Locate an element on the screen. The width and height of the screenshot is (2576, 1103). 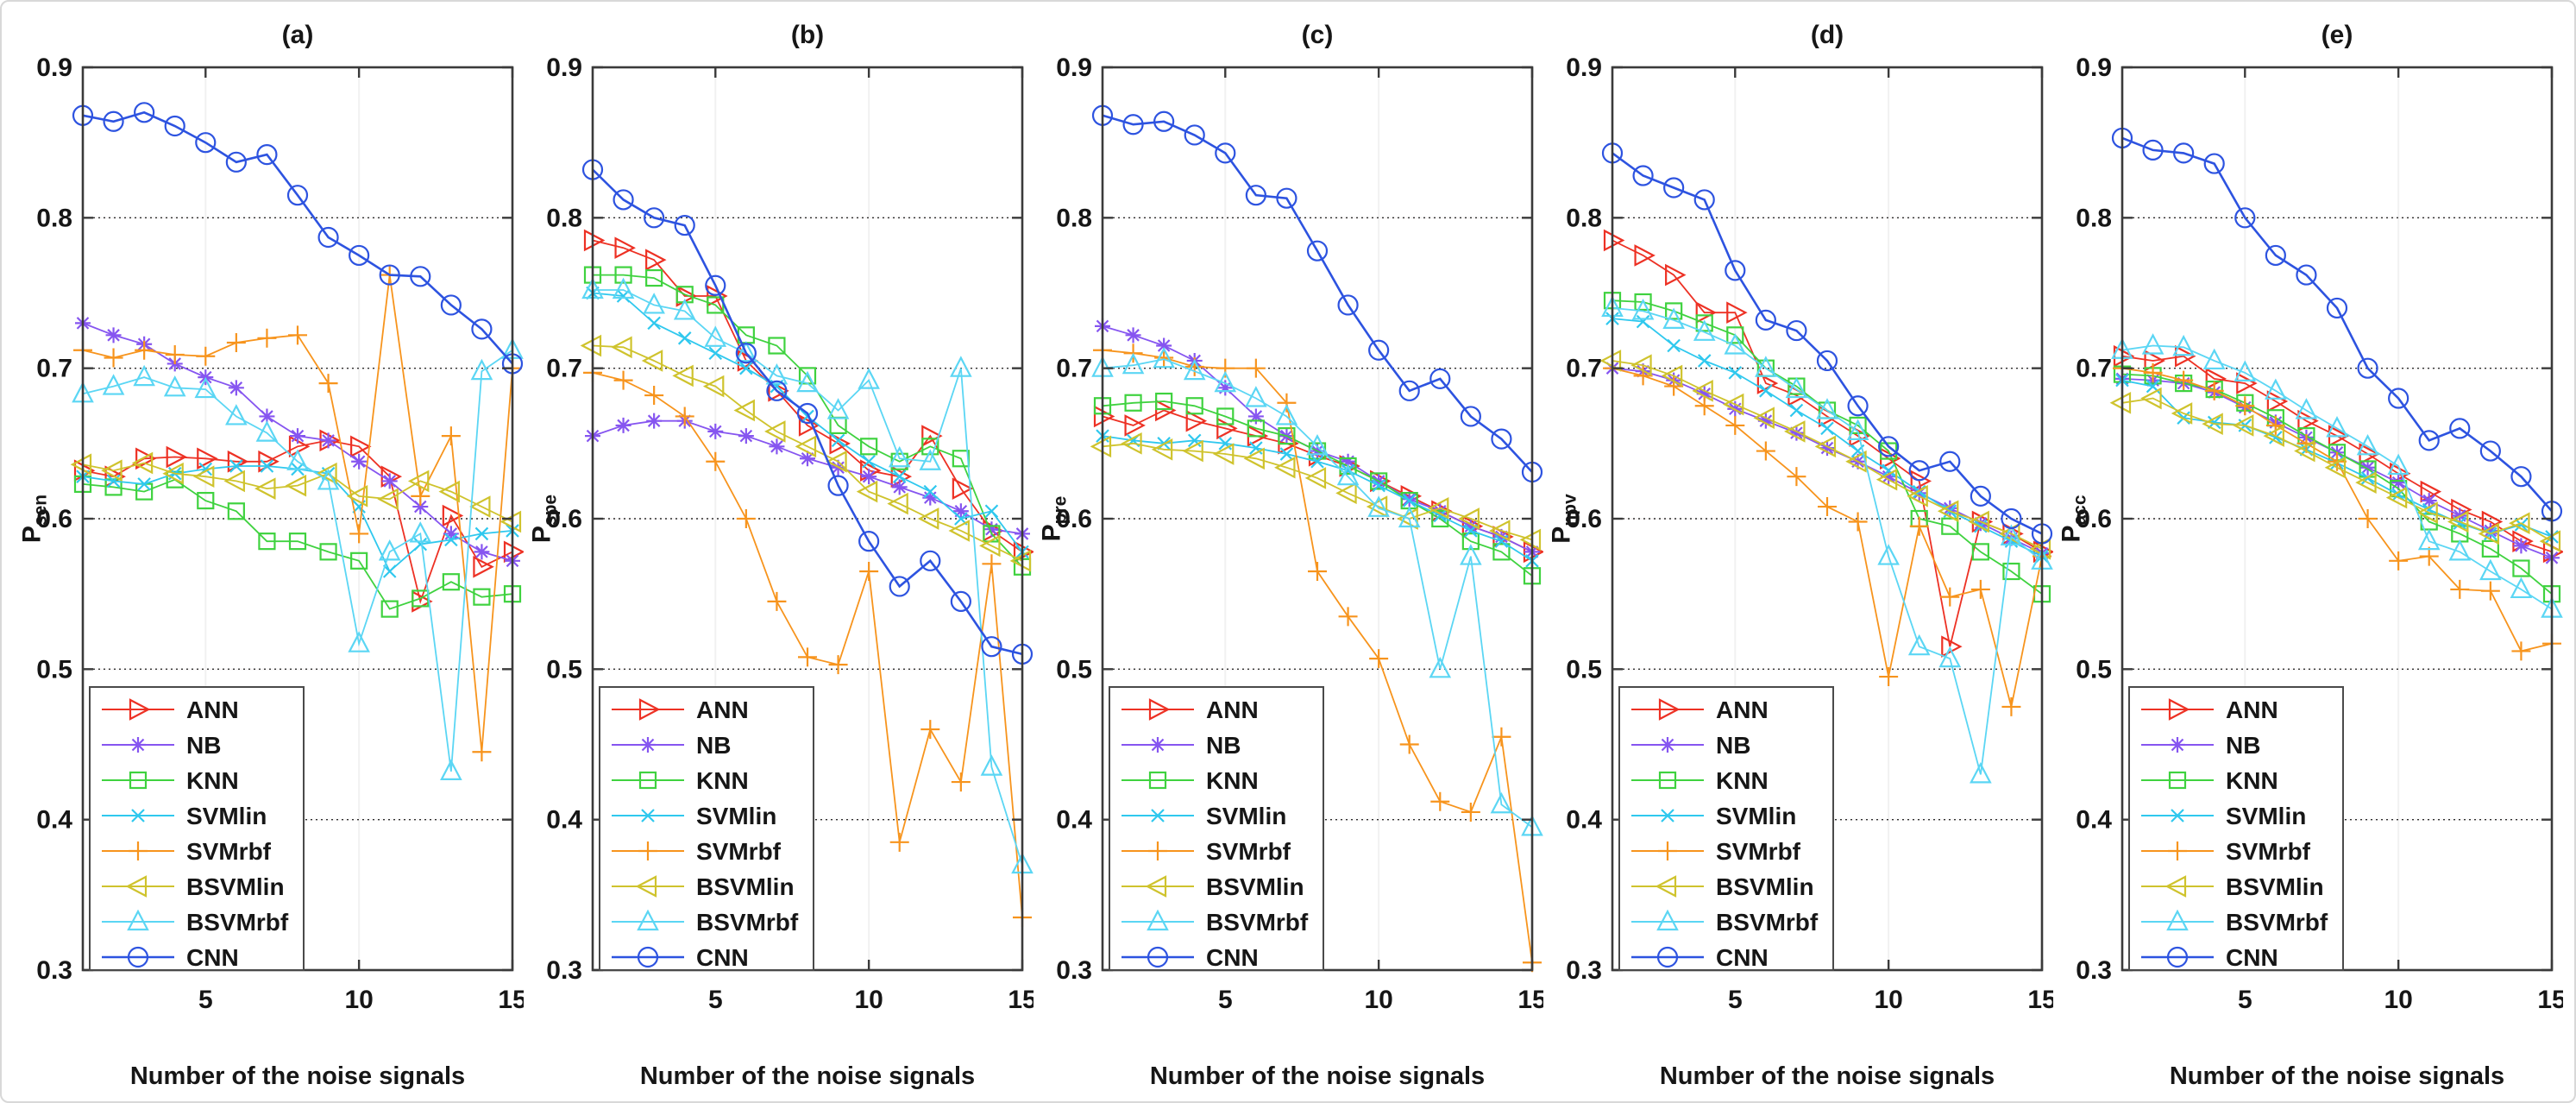
y-tick-label: 0.3 is located at coordinates (1584, 970).